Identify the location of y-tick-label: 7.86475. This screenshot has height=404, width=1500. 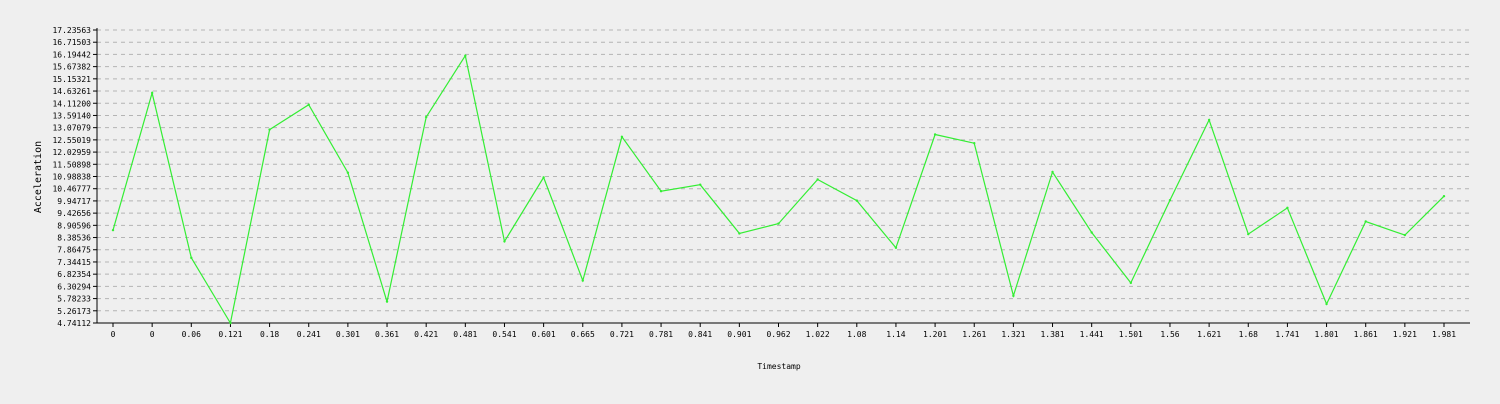
(74, 250).